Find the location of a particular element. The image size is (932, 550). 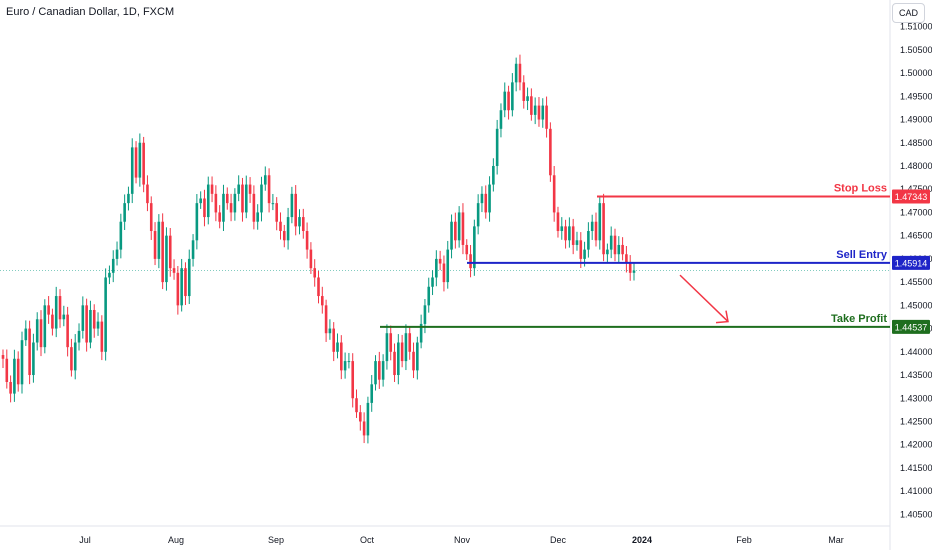

time-tick-label: Feb is located at coordinates (744, 540).